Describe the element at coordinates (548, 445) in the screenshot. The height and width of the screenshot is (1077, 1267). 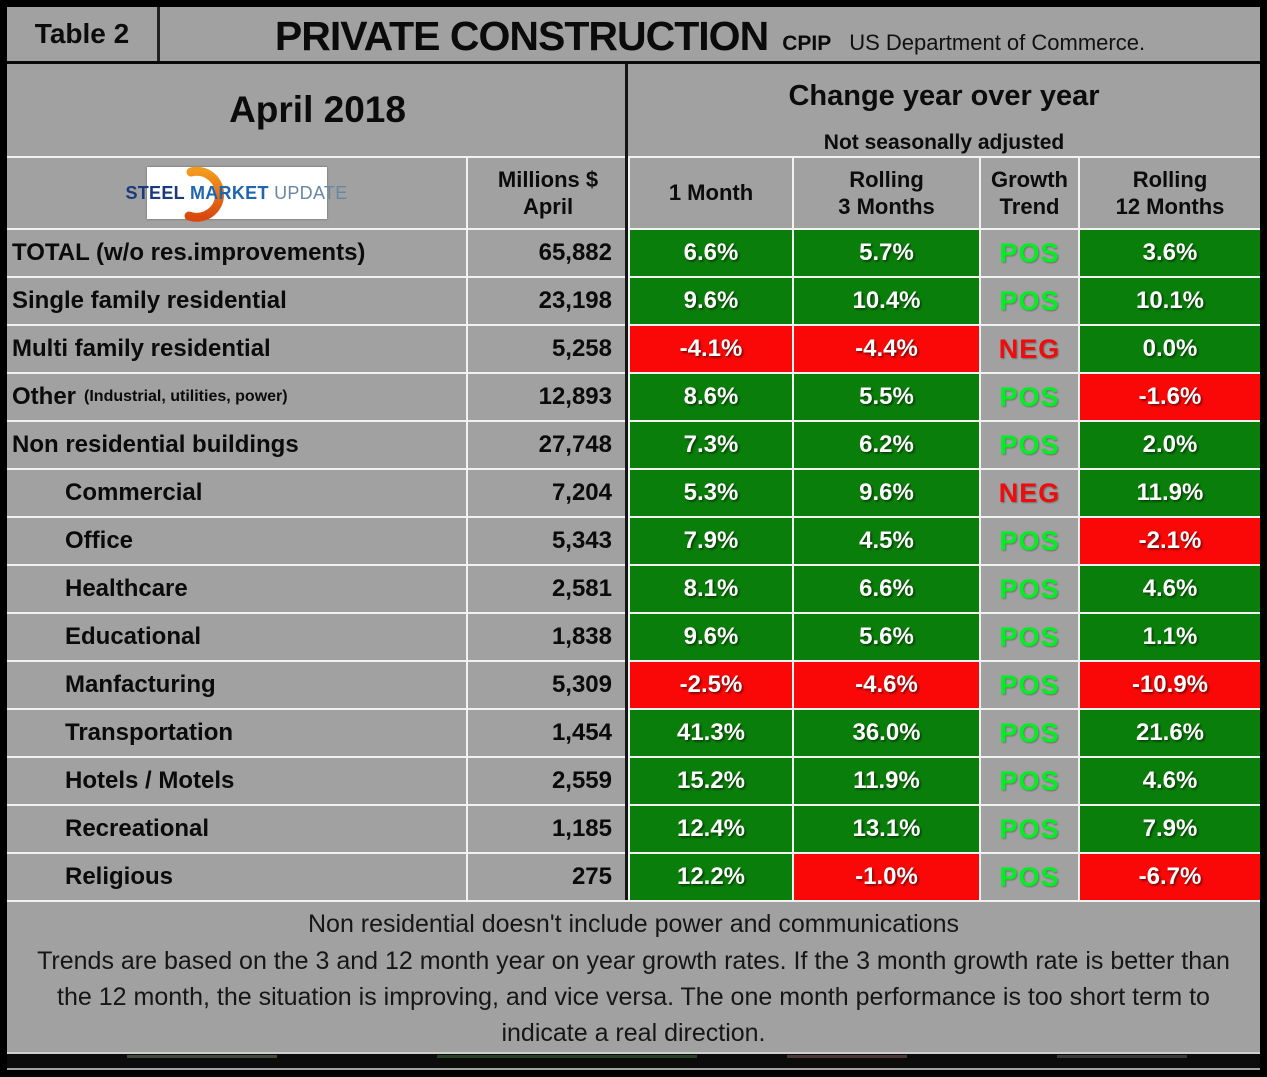
I see `millions-value: 27,748` at that location.